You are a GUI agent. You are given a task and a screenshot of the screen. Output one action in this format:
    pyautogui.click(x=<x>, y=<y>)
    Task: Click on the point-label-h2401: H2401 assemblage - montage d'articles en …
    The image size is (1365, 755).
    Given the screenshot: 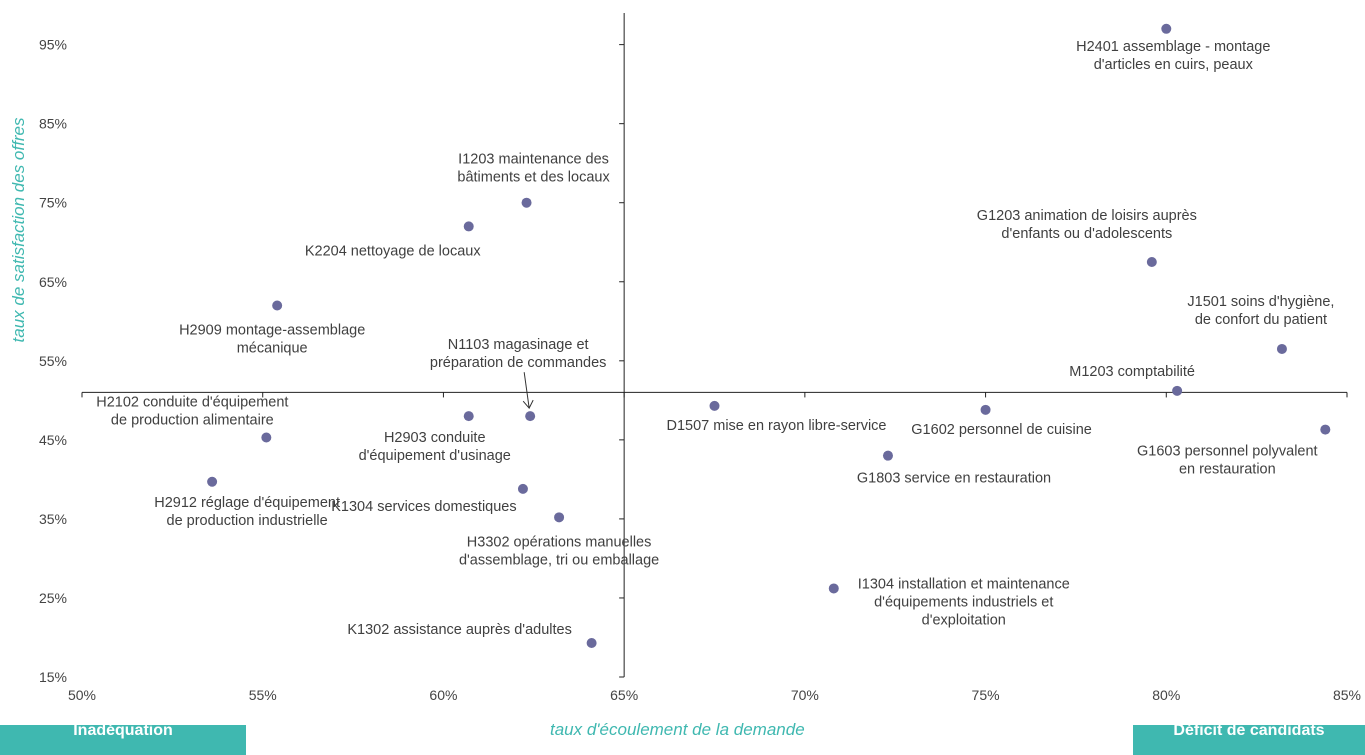 What is the action you would take?
    pyautogui.click(x=1173, y=56)
    